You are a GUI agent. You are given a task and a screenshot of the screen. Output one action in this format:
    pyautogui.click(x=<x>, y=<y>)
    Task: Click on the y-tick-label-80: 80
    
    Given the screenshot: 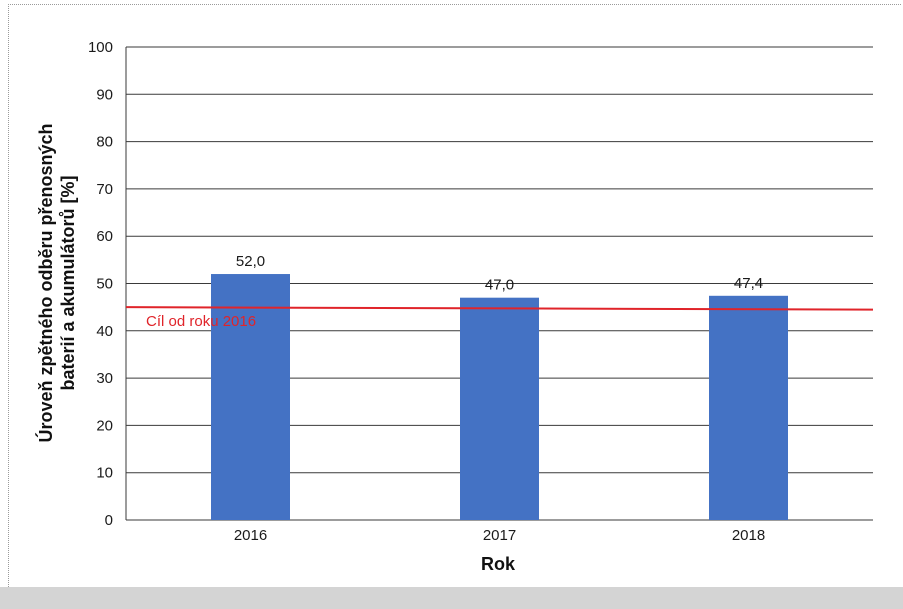 What is the action you would take?
    pyautogui.click(x=104, y=142)
    